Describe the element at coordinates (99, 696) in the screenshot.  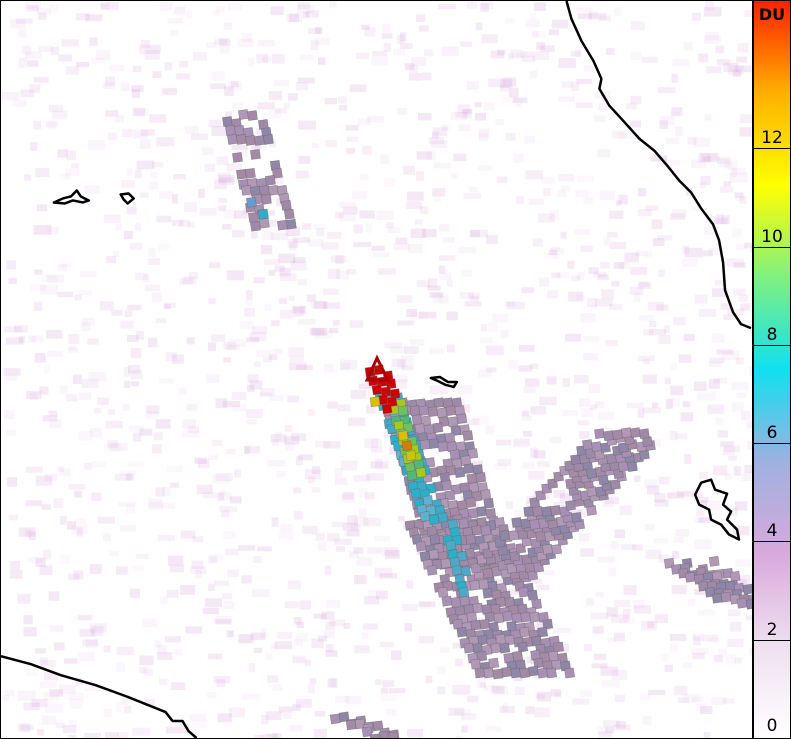
I see `coastline-southwest` at that location.